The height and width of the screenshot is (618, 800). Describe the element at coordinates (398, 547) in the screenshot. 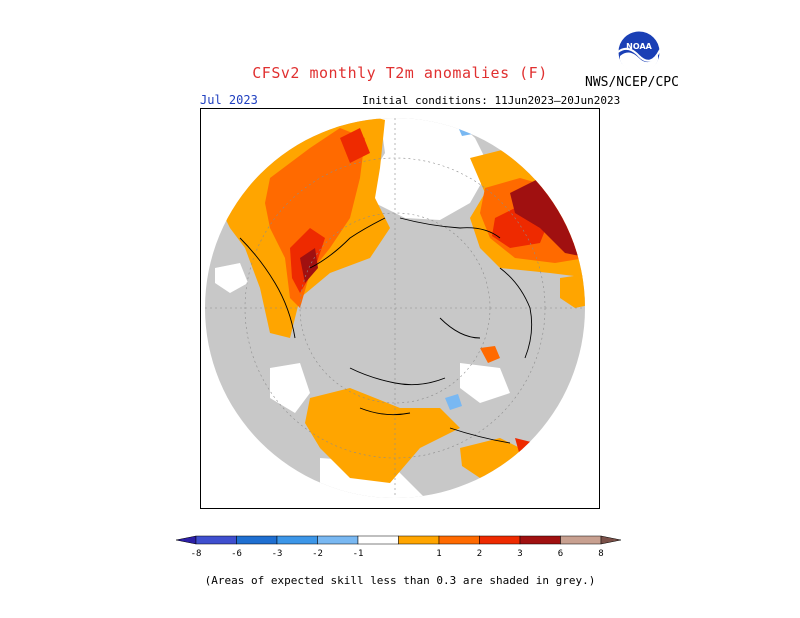

I see `colorbar: -8 -6 -3 -2 -1 1 2 3 6 8` at that location.